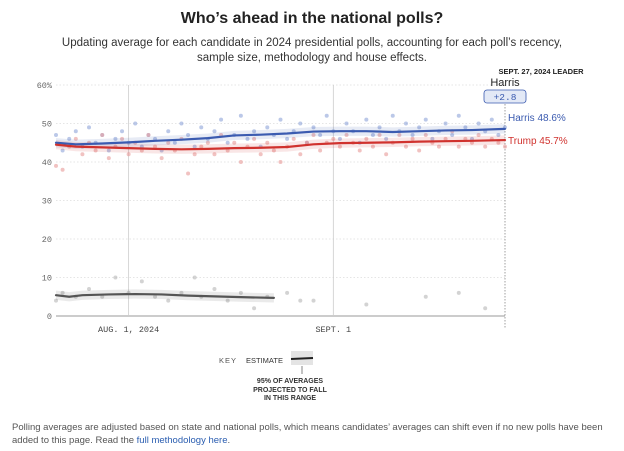 The width and height of the screenshot is (624, 451). I want to click on key-line-swatch, so click(302, 358).